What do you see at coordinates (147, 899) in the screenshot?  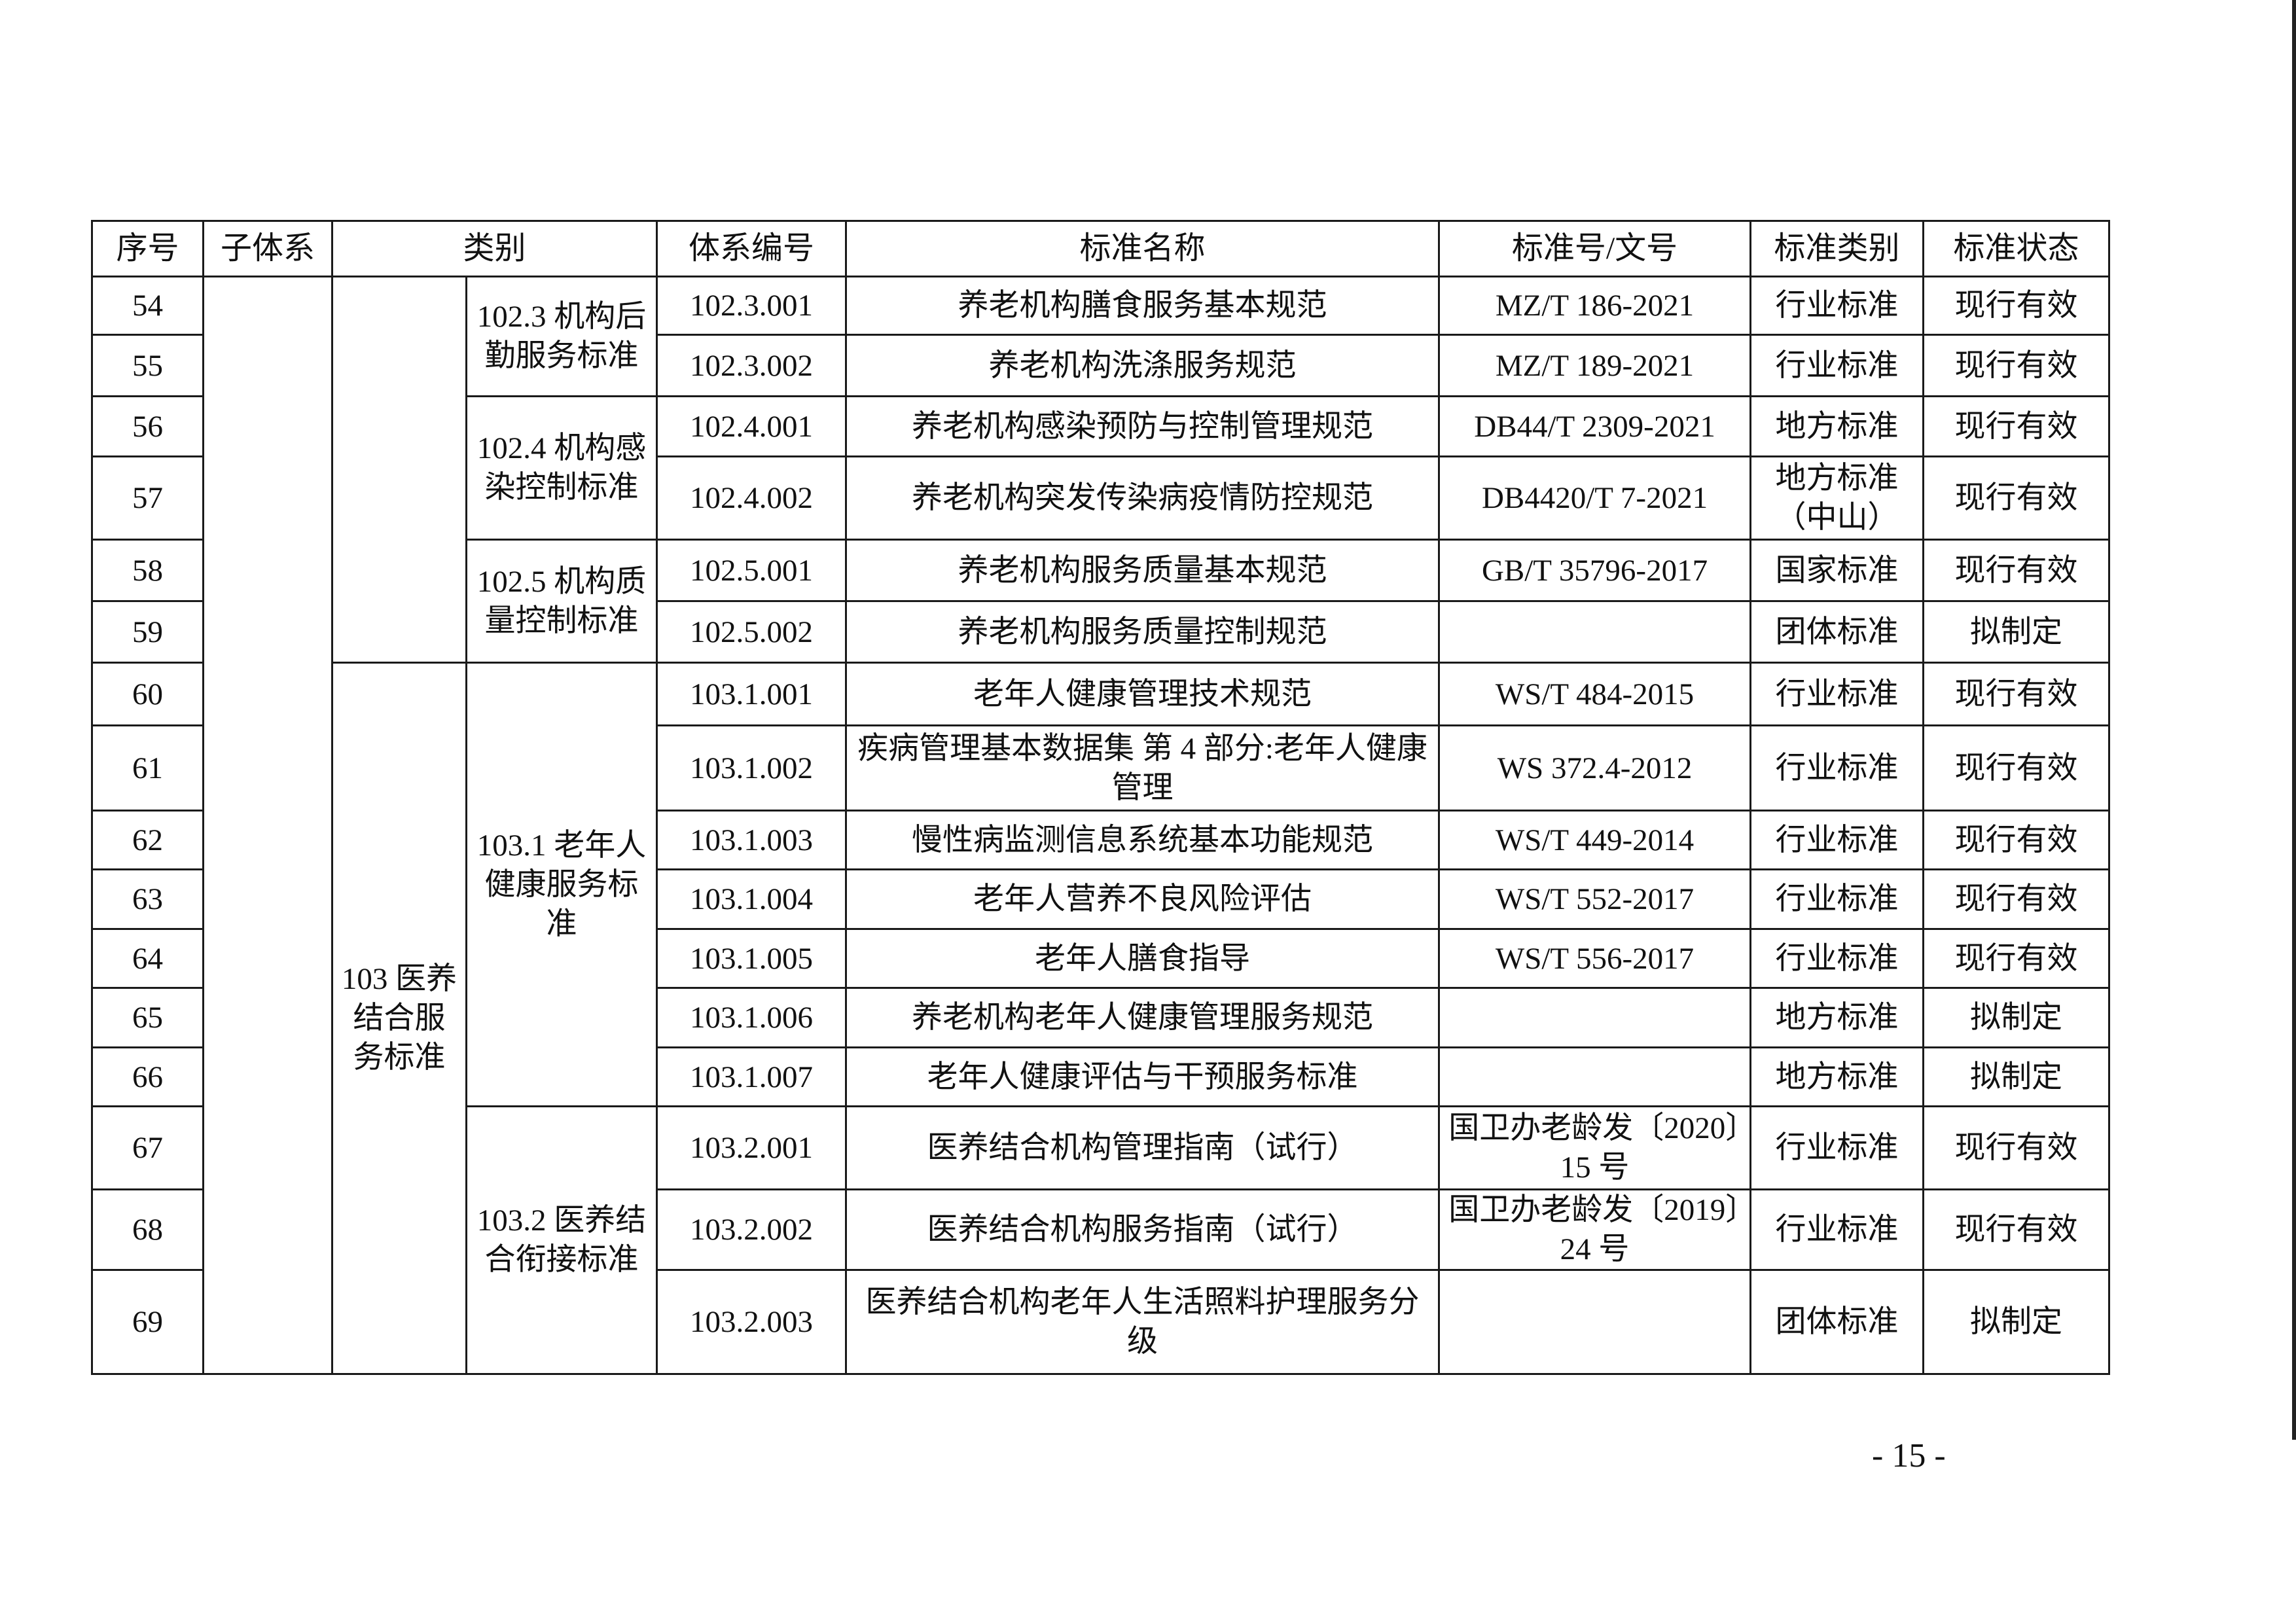 I see `row-number: 63` at bounding box center [147, 899].